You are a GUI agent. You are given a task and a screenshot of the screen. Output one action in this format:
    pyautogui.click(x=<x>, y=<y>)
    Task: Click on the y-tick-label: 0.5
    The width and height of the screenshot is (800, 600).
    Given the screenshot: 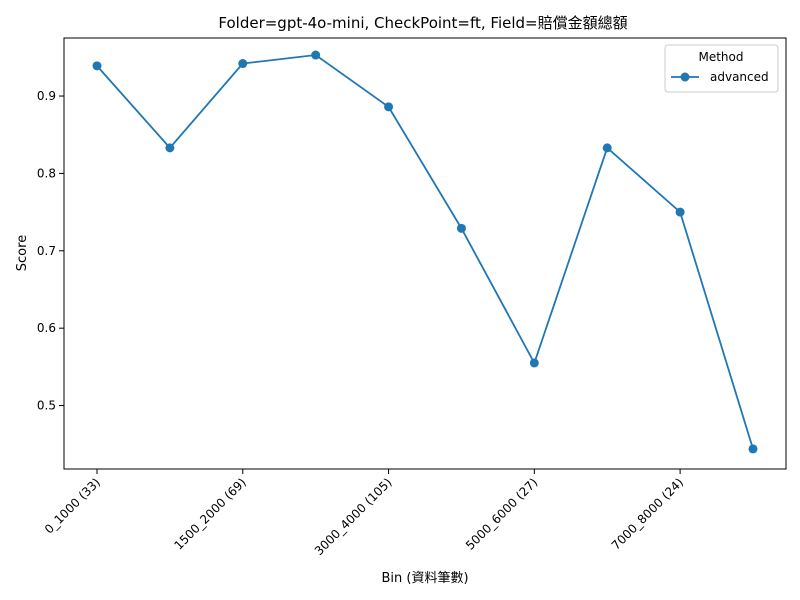 What is the action you would take?
    pyautogui.click(x=46, y=406)
    